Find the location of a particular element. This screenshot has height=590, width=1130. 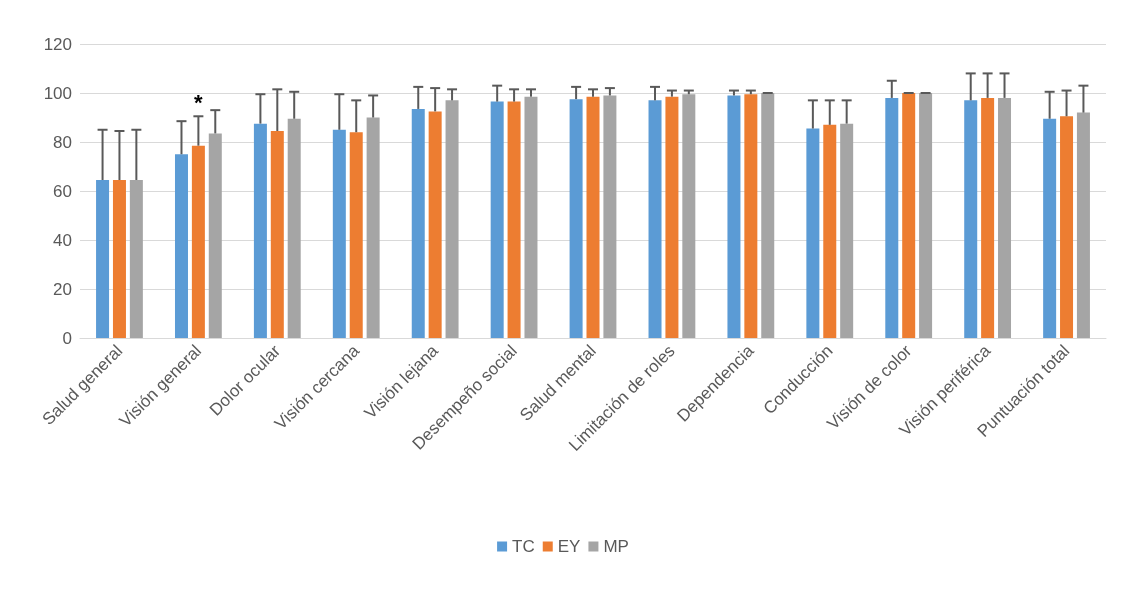

legend-label: MP is located at coordinates (616, 546).